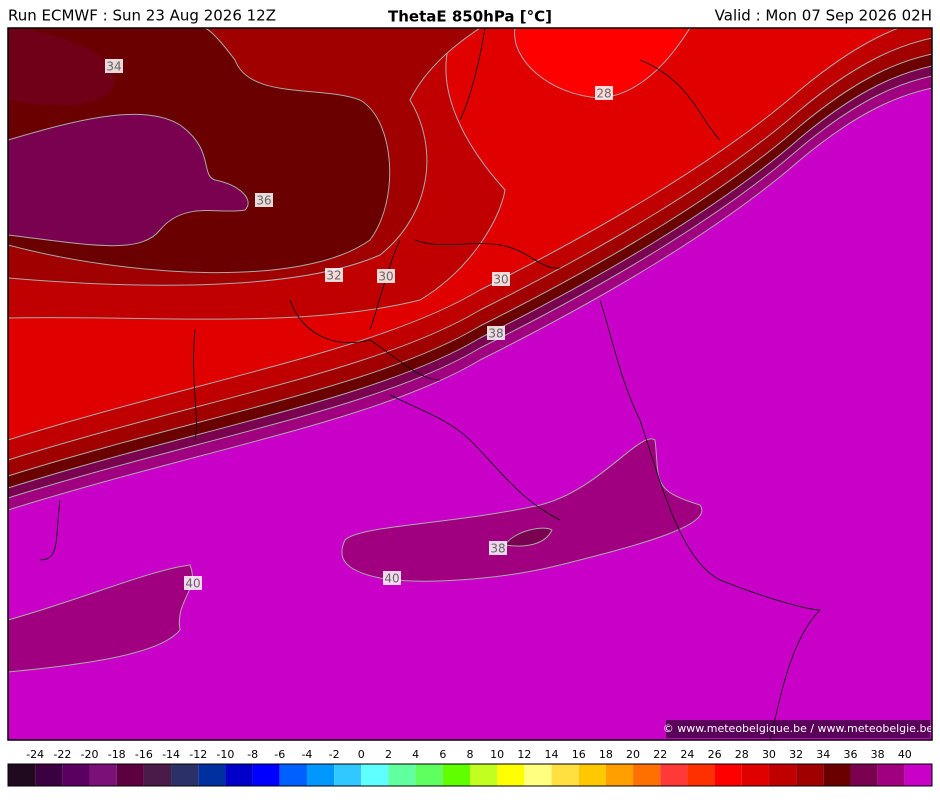 The image size is (940, 804). I want to click on colorbar-label: 8, so click(470, 754).